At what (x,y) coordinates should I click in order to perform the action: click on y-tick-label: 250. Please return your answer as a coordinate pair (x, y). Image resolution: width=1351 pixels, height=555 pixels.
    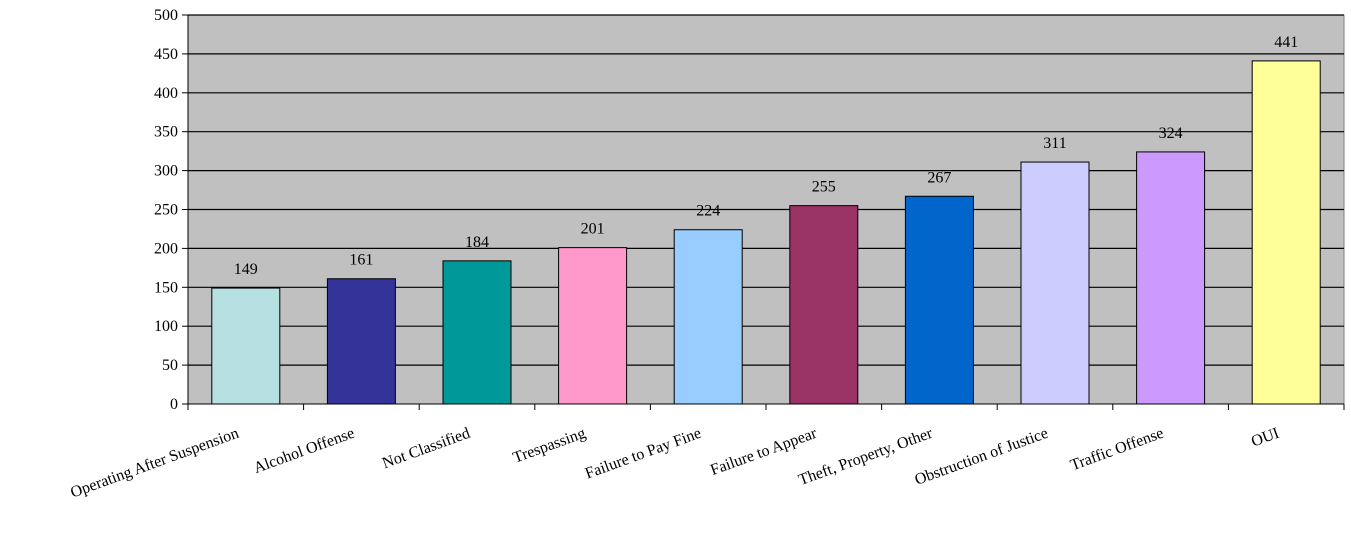
    Looking at the image, I should click on (166, 210).